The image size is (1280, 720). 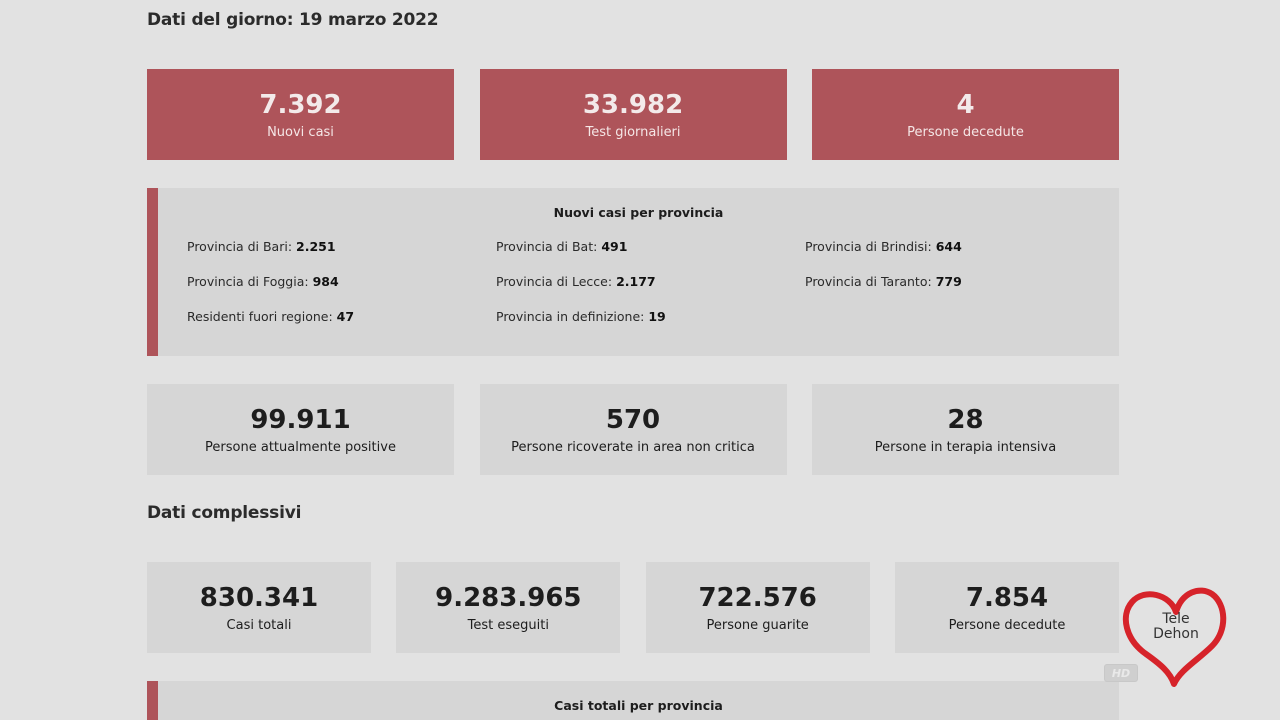 What do you see at coordinates (757, 625) in the screenshot?
I see `total-recovered-label: Persone guarite` at bounding box center [757, 625].